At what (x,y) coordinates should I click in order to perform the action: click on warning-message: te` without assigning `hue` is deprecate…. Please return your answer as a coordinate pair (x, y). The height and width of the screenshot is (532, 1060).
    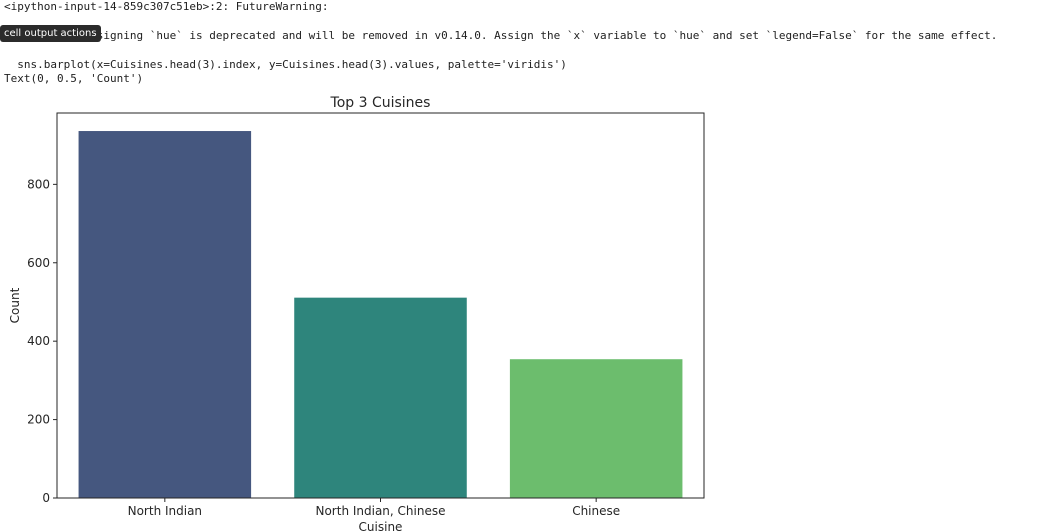
    Looking at the image, I should click on (501, 35).